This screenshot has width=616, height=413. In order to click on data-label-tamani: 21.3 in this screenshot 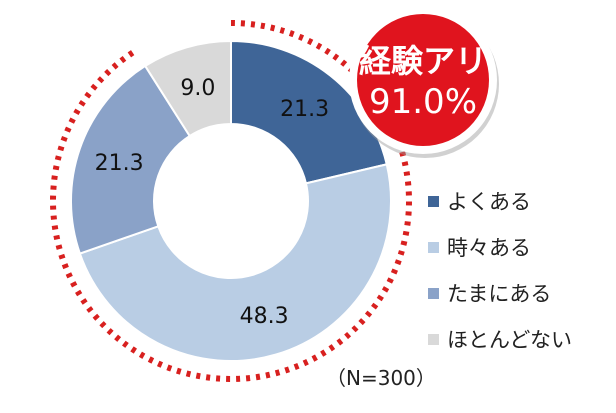, I will do `click(119, 163)`.